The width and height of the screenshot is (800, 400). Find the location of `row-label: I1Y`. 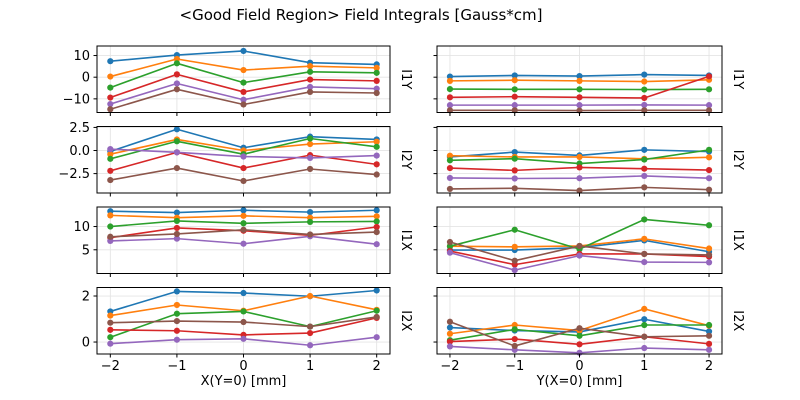

row-label: I1Y is located at coordinates (405, 79).